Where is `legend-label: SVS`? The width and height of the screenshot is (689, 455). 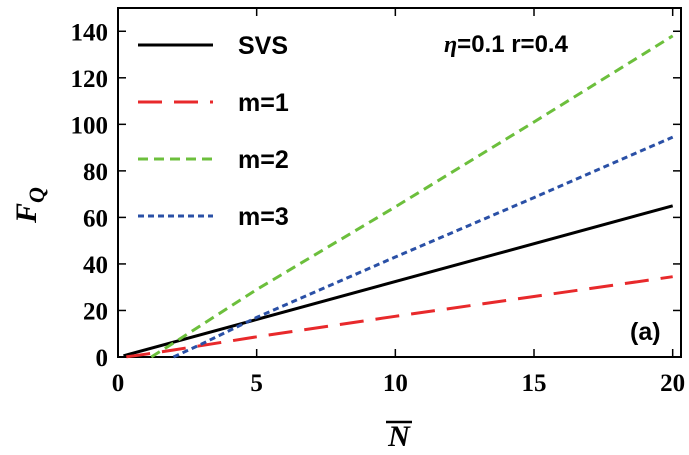
legend-label: SVS is located at coordinates (263, 46).